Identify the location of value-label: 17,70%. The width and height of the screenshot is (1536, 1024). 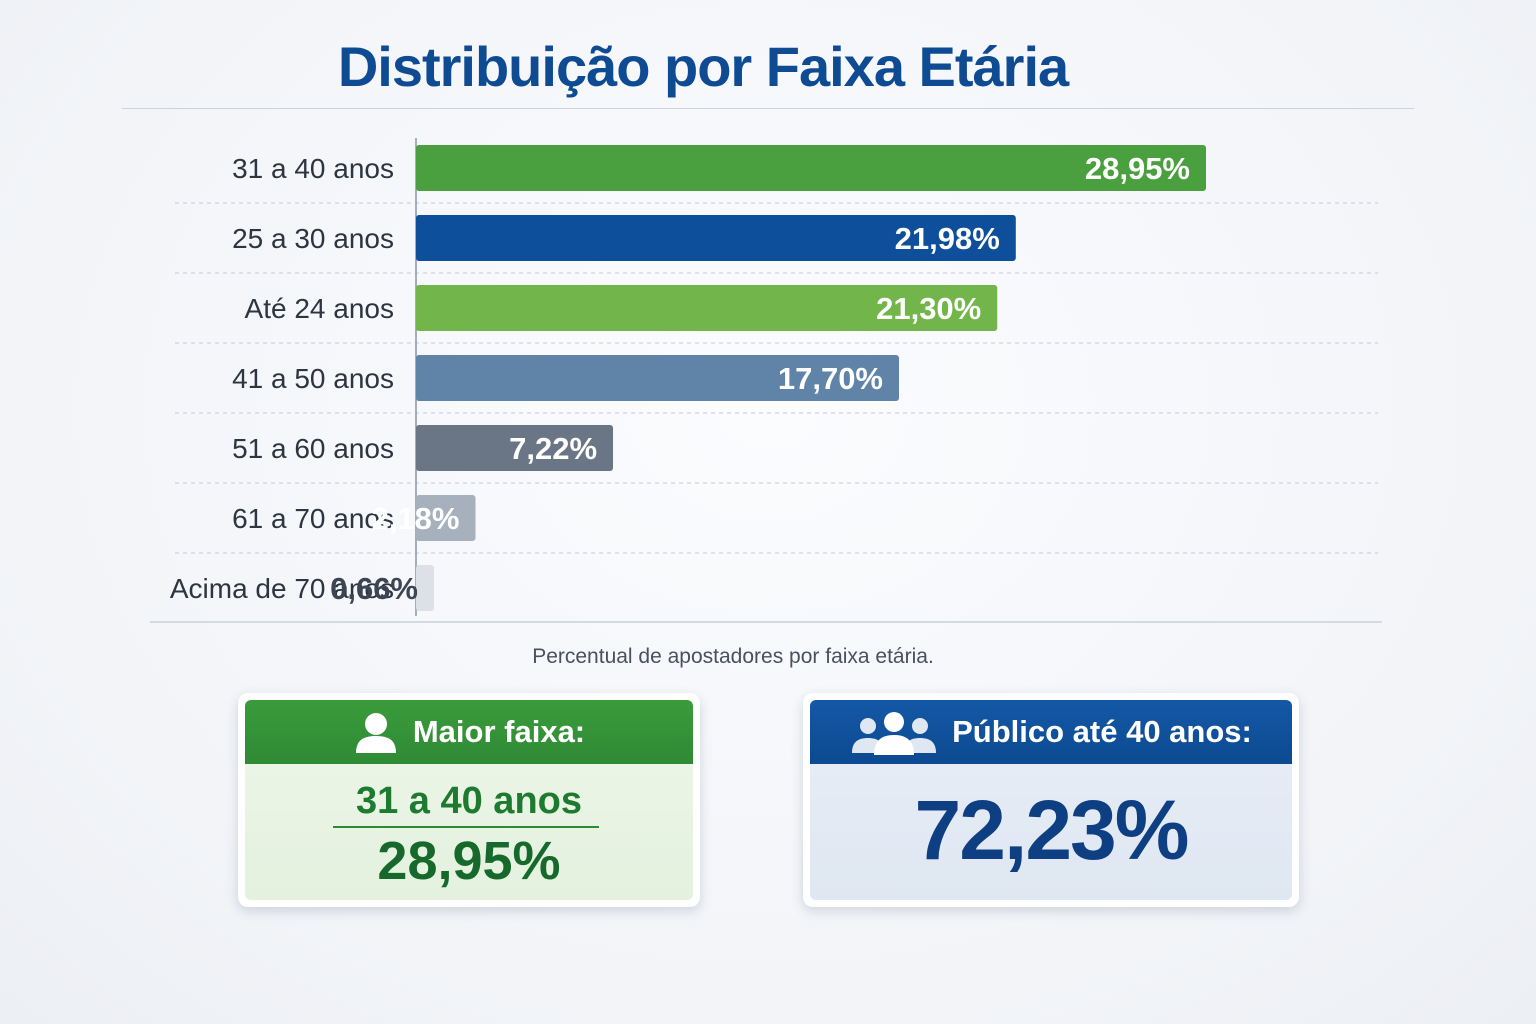
(830, 378).